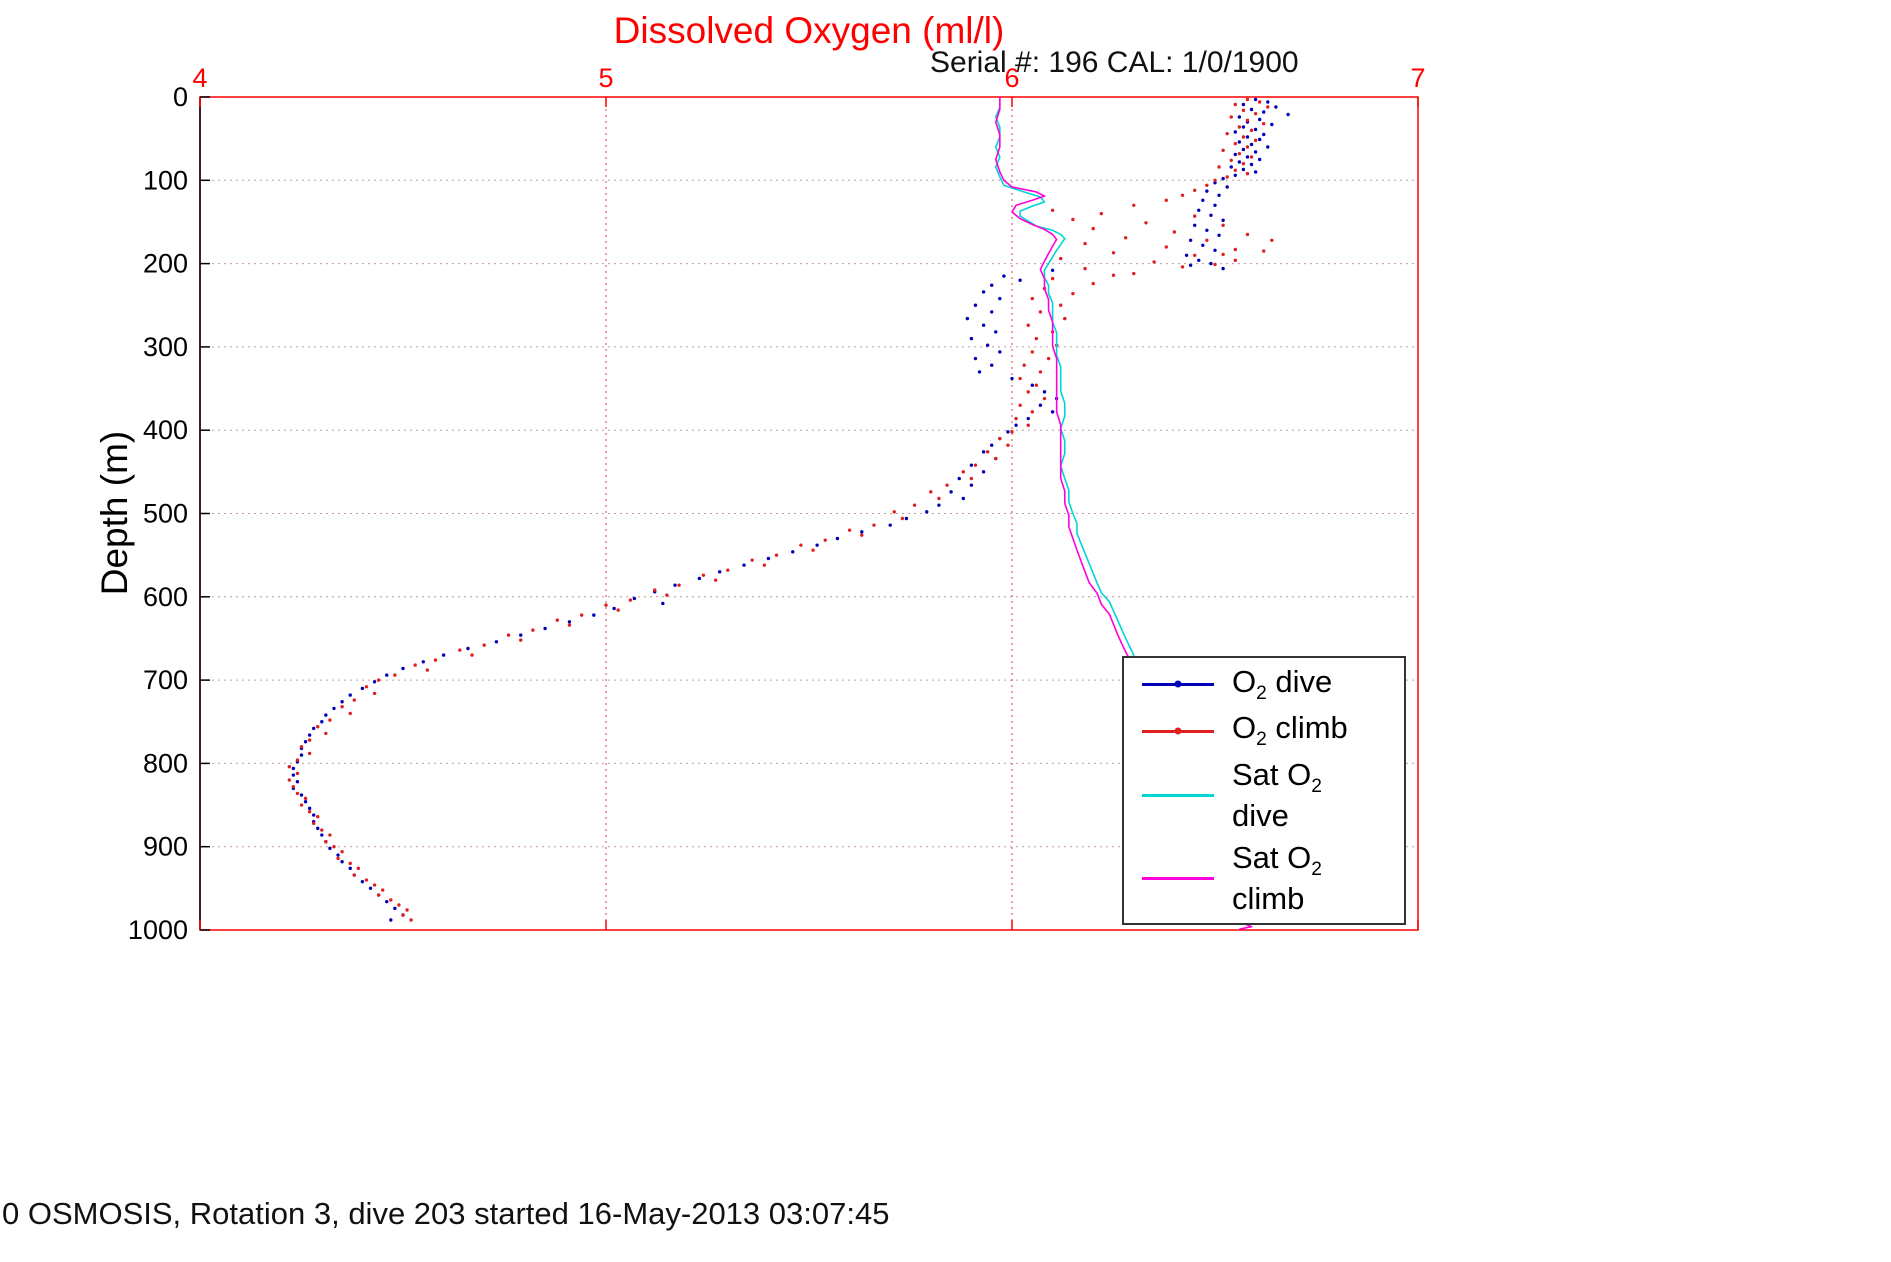 This screenshot has height=1262, width=1891. I want to click on y-tick-label: 100, so click(165, 180).